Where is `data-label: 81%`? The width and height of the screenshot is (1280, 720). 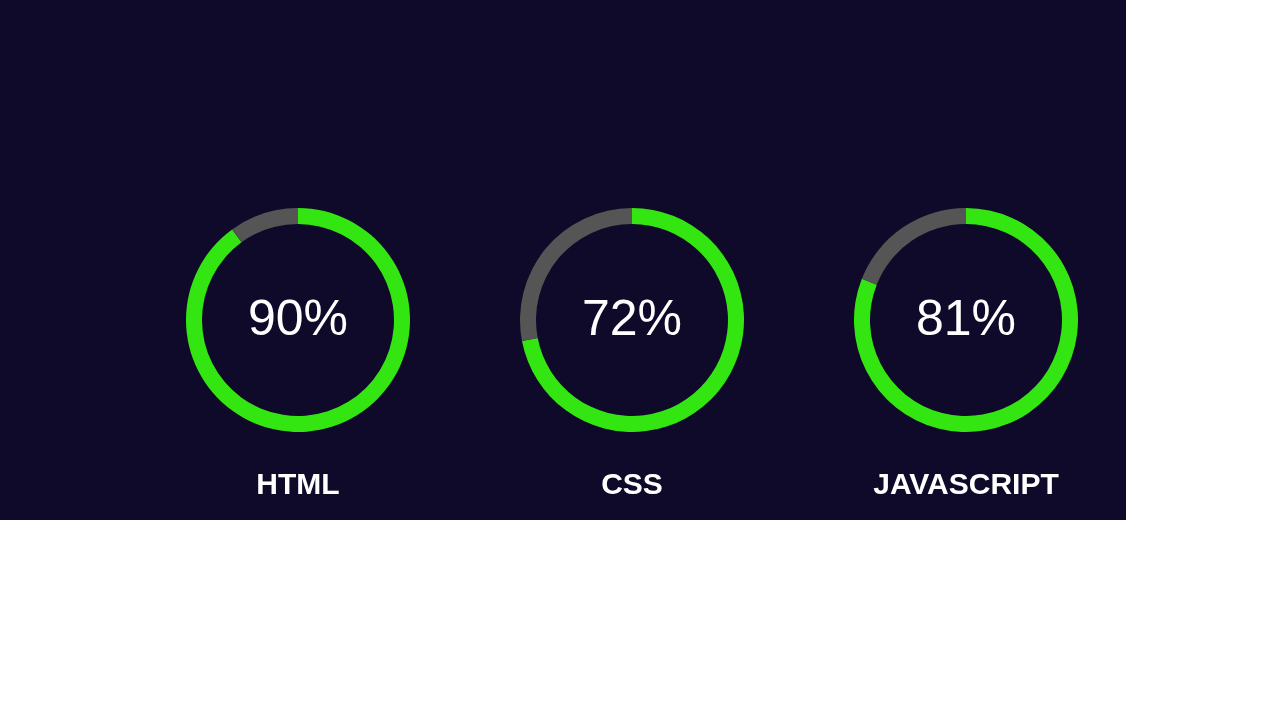 data-label: 81% is located at coordinates (966, 318).